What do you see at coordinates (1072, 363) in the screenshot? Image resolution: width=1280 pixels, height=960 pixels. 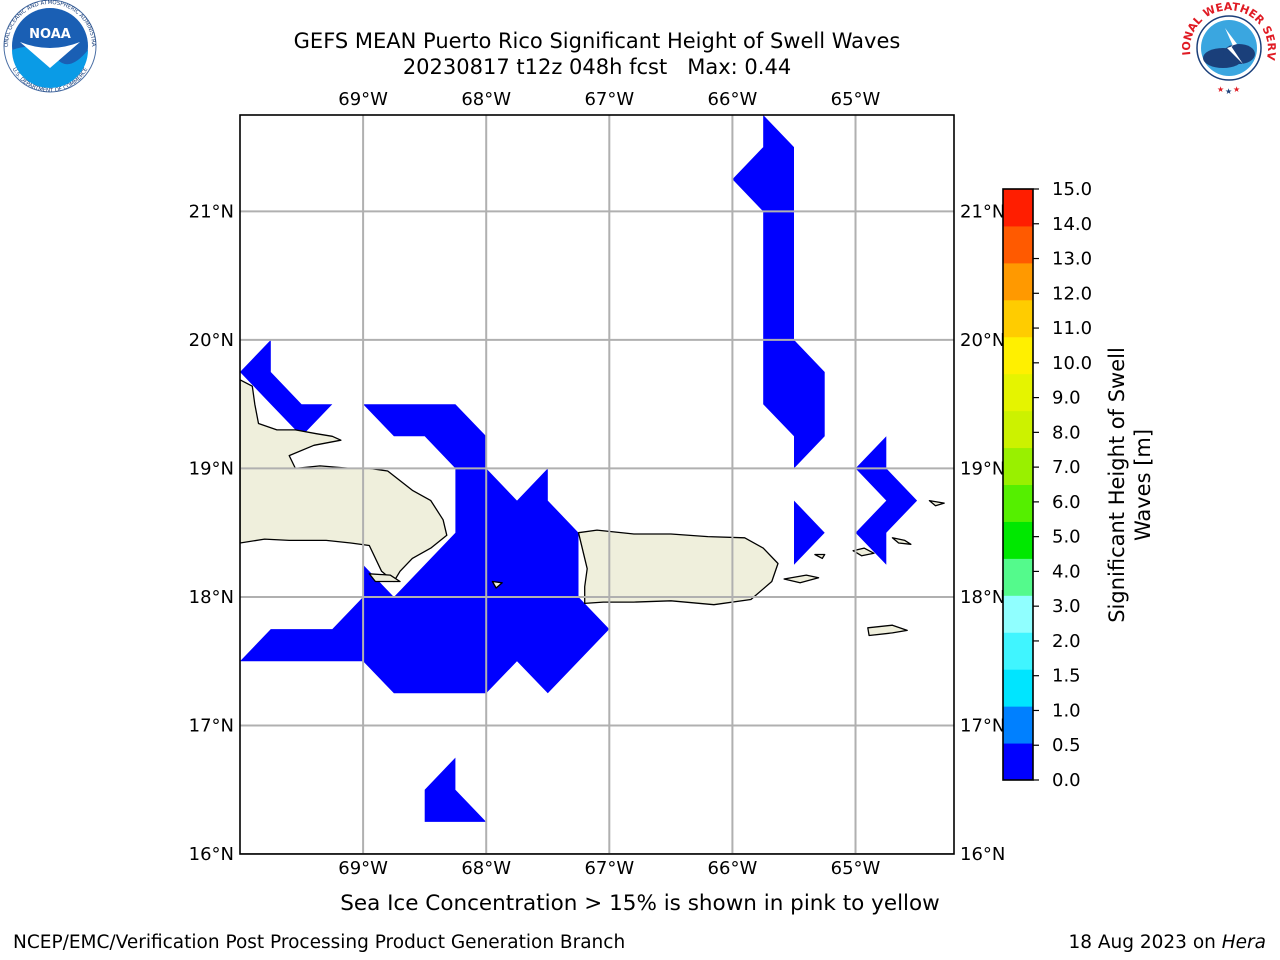 I see `colorbar-tick-label: 10.0` at bounding box center [1072, 363].